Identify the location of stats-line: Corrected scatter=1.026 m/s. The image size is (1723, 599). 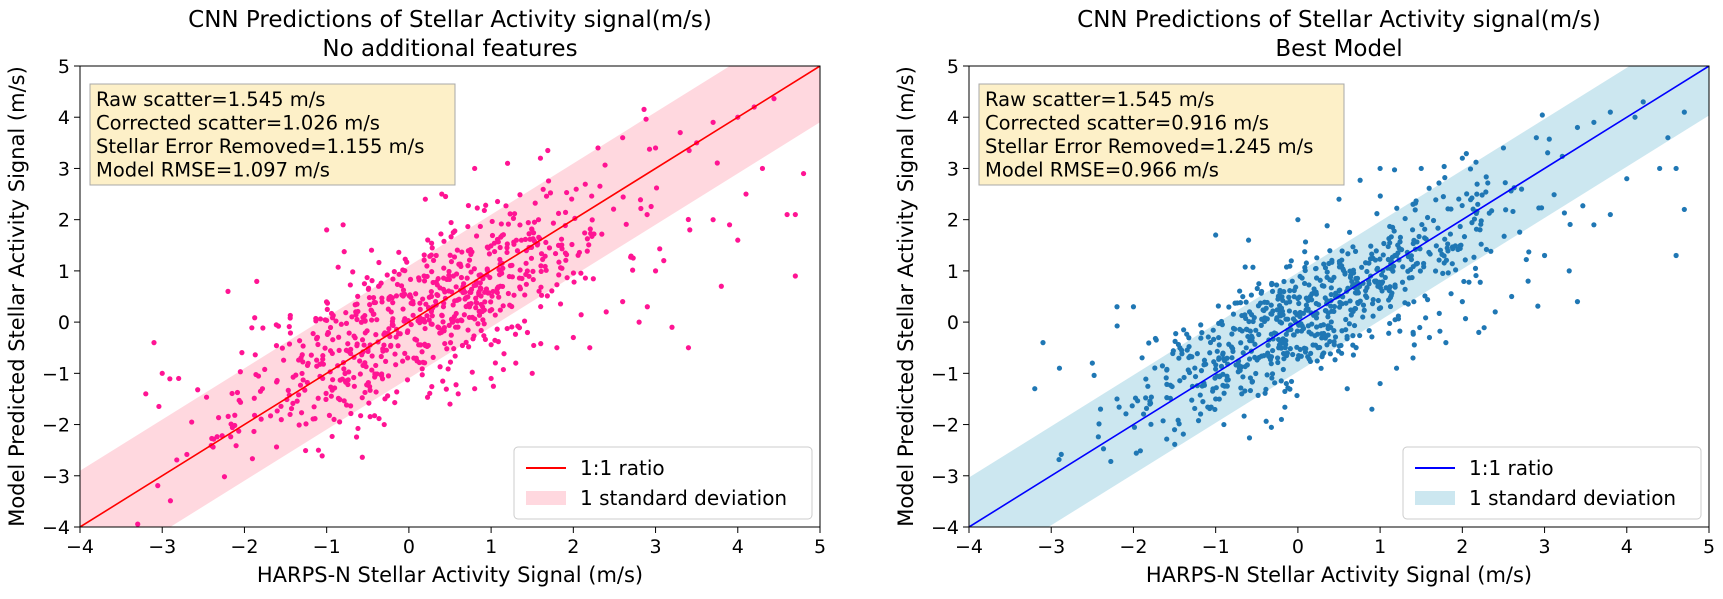
(238, 123).